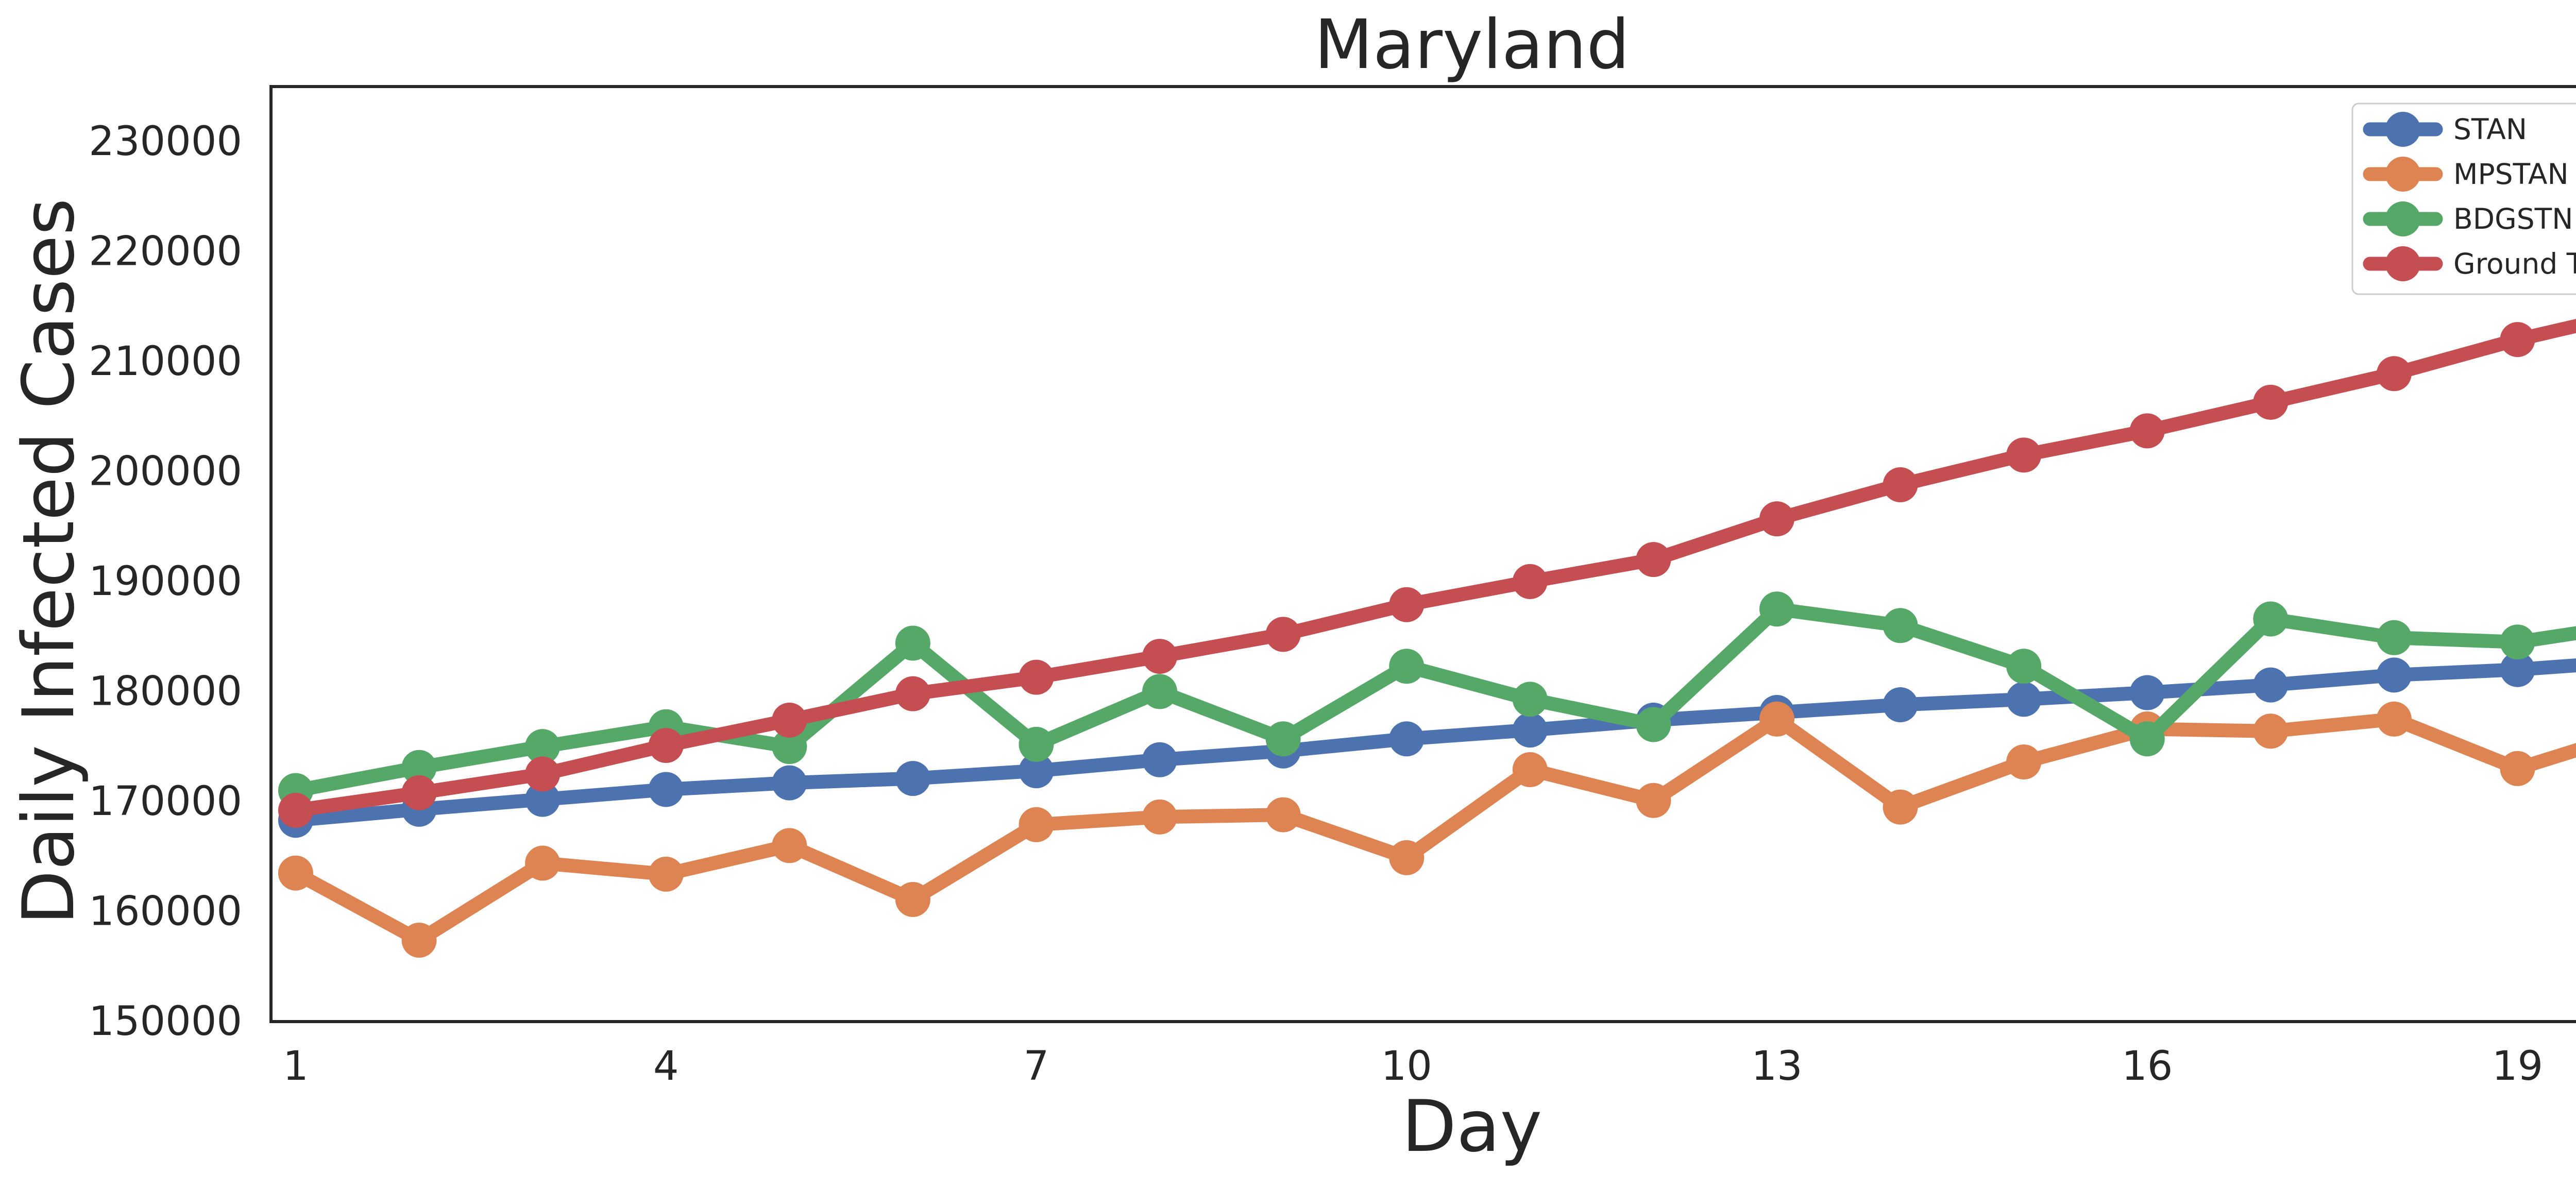 The width and height of the screenshot is (2576, 1189). Describe the element at coordinates (165, 581) in the screenshot. I see `y-tick-label: 190000` at that location.